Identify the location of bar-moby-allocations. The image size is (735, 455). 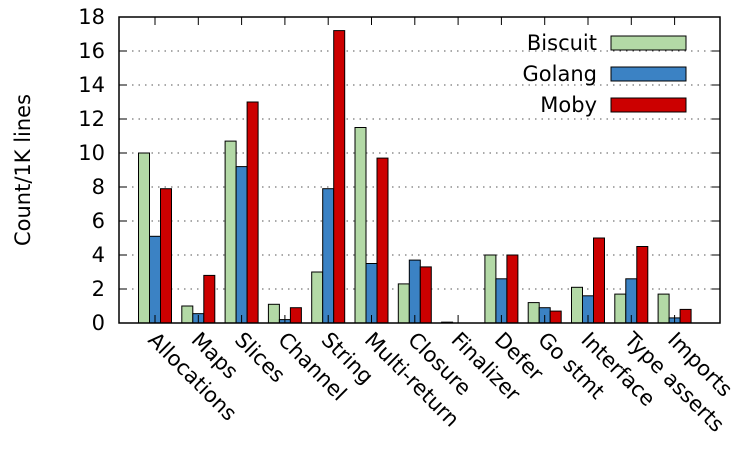
(166, 256).